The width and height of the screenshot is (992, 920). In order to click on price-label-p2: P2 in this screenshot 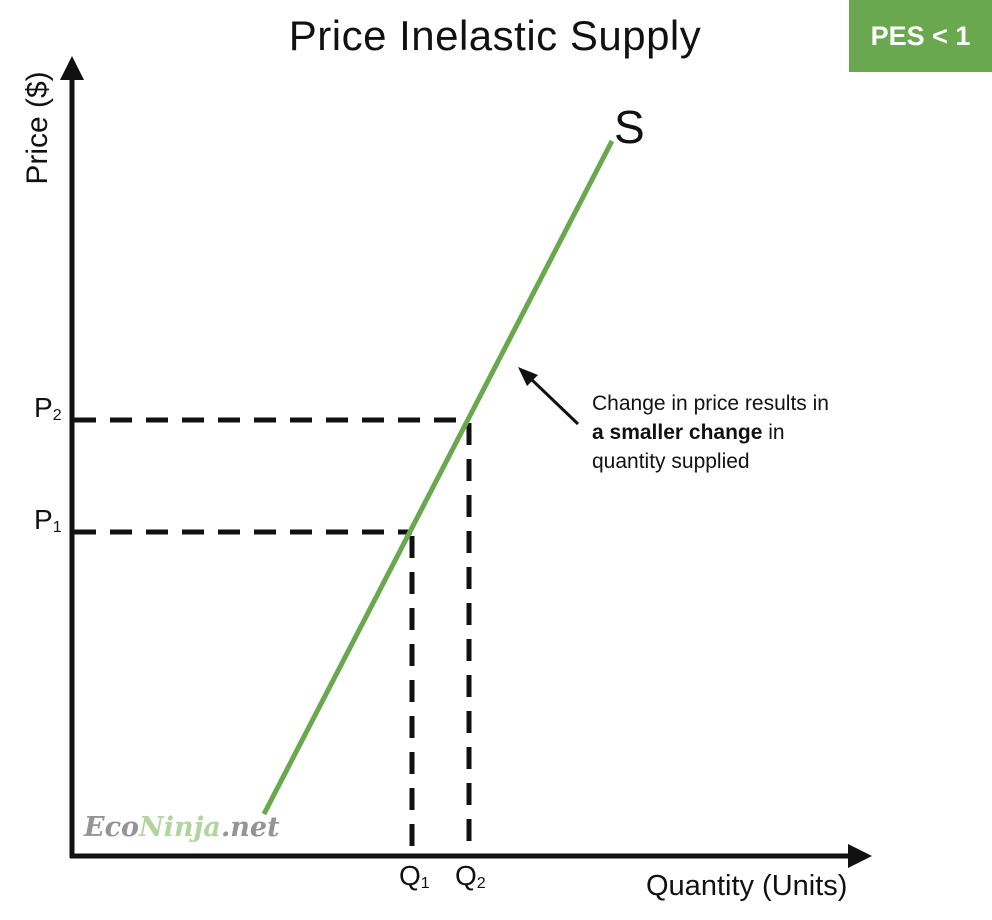, I will do `click(48, 408)`.